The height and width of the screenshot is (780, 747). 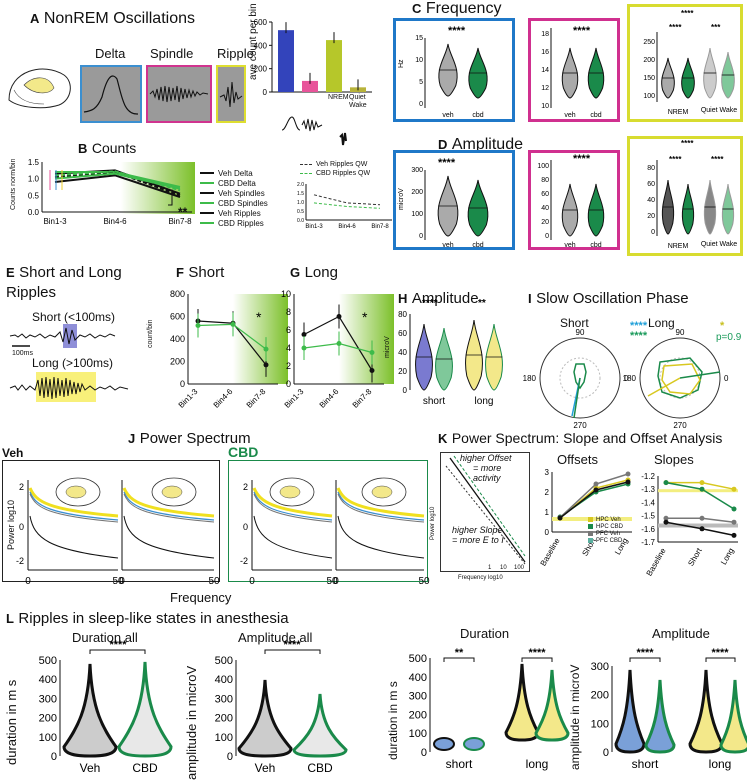 I want to click on bar-ytick-label: 400, so click(x=261, y=45).